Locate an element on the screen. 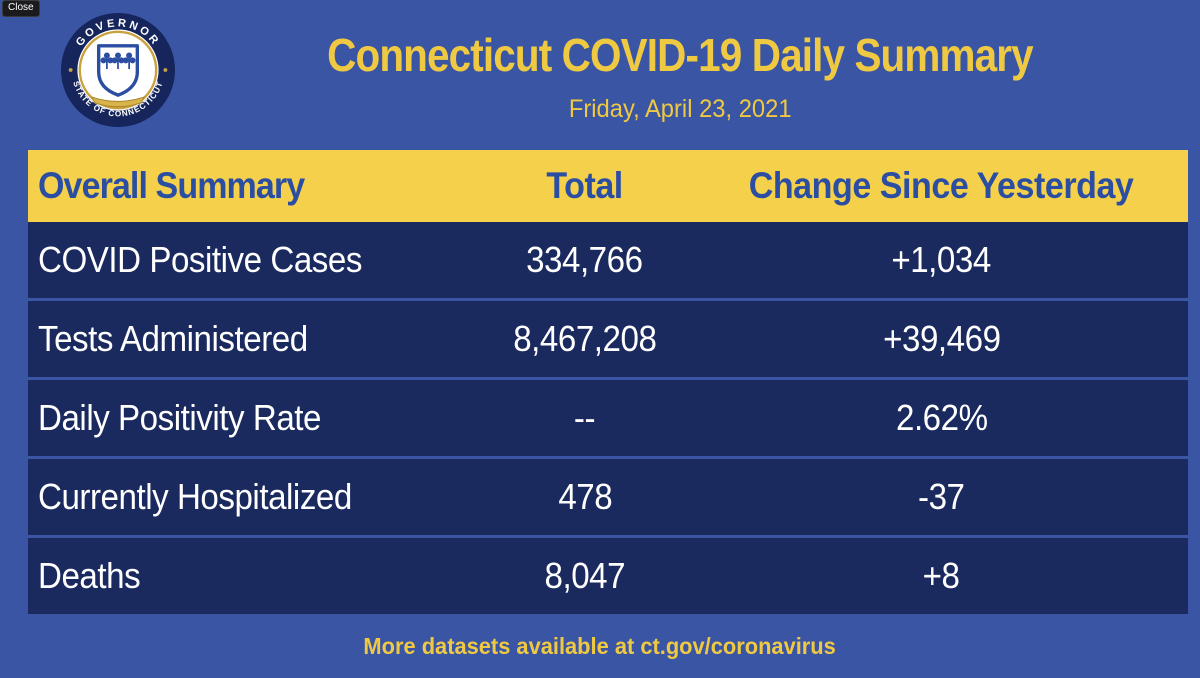  table-row-deaths: Deaths 8,047 +8 is located at coordinates (608, 576).